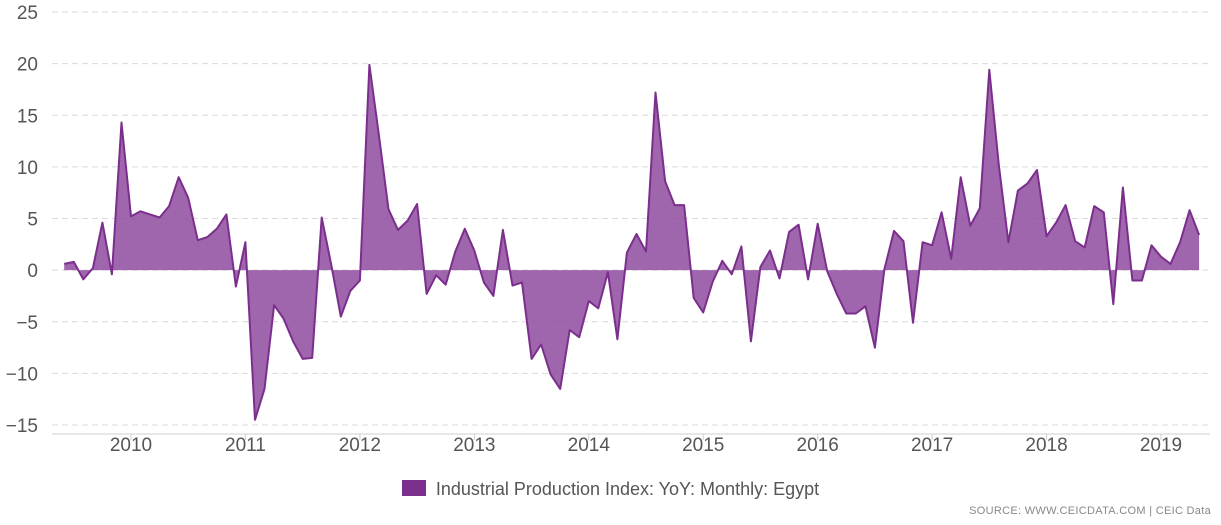 This screenshot has height=525, width=1221. Describe the element at coordinates (413, 488) in the screenshot. I see `legend-swatch` at that location.